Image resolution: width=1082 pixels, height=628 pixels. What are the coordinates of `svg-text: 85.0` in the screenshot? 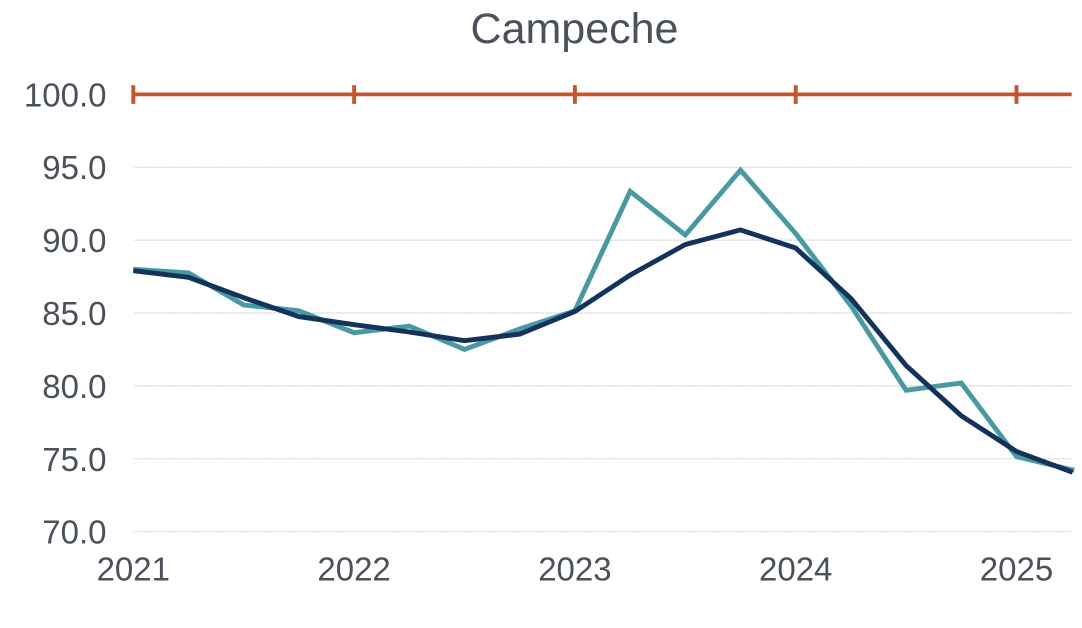 It's located at (74, 313).